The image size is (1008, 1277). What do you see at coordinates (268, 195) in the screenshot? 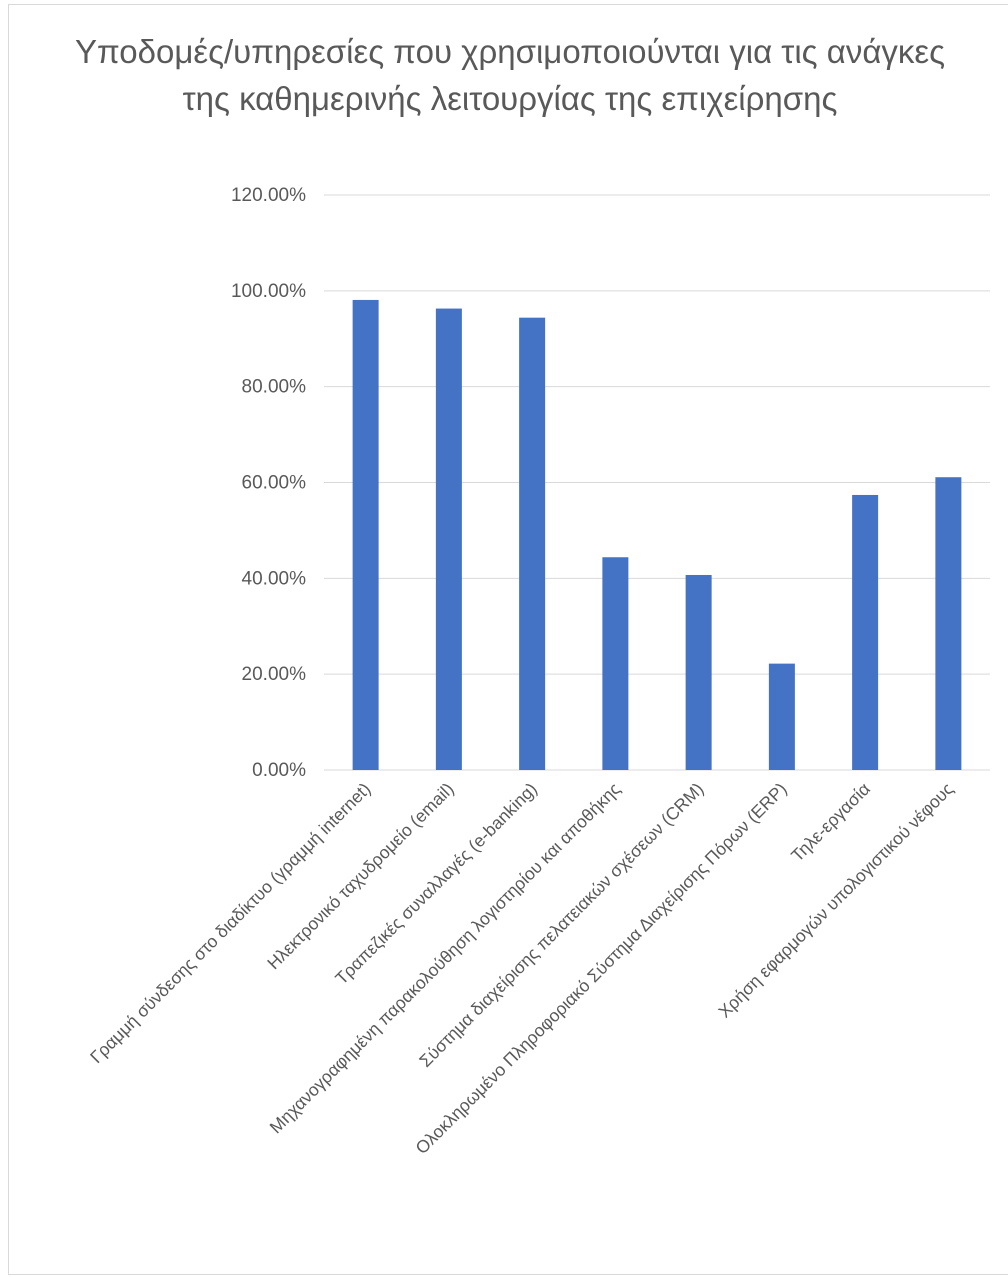
I see `y-tick-label: 120.00%` at bounding box center [268, 195].